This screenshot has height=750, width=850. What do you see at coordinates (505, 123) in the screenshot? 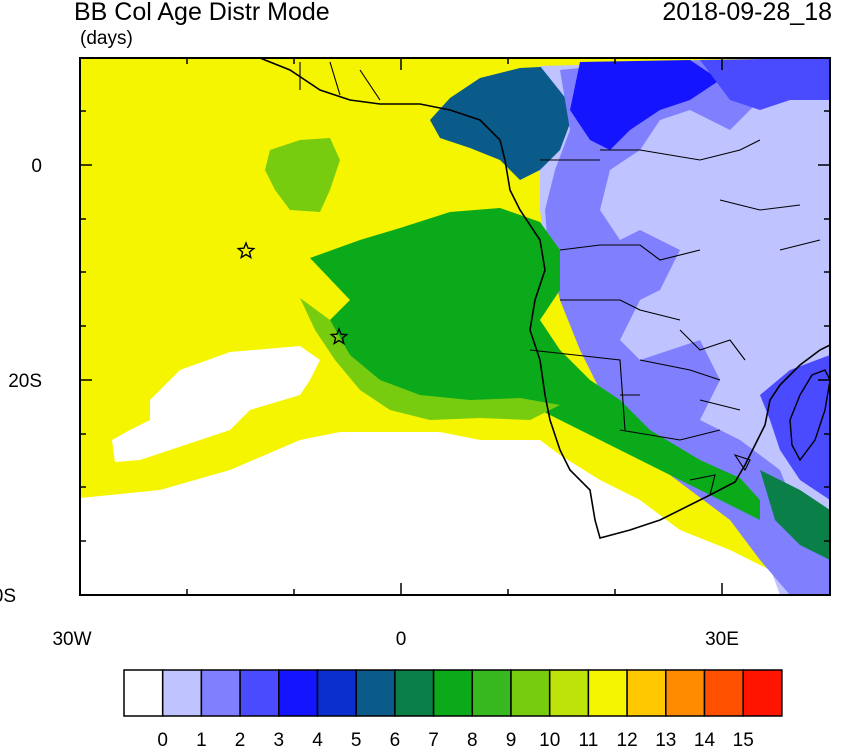
I see `field-teal-north` at bounding box center [505, 123].